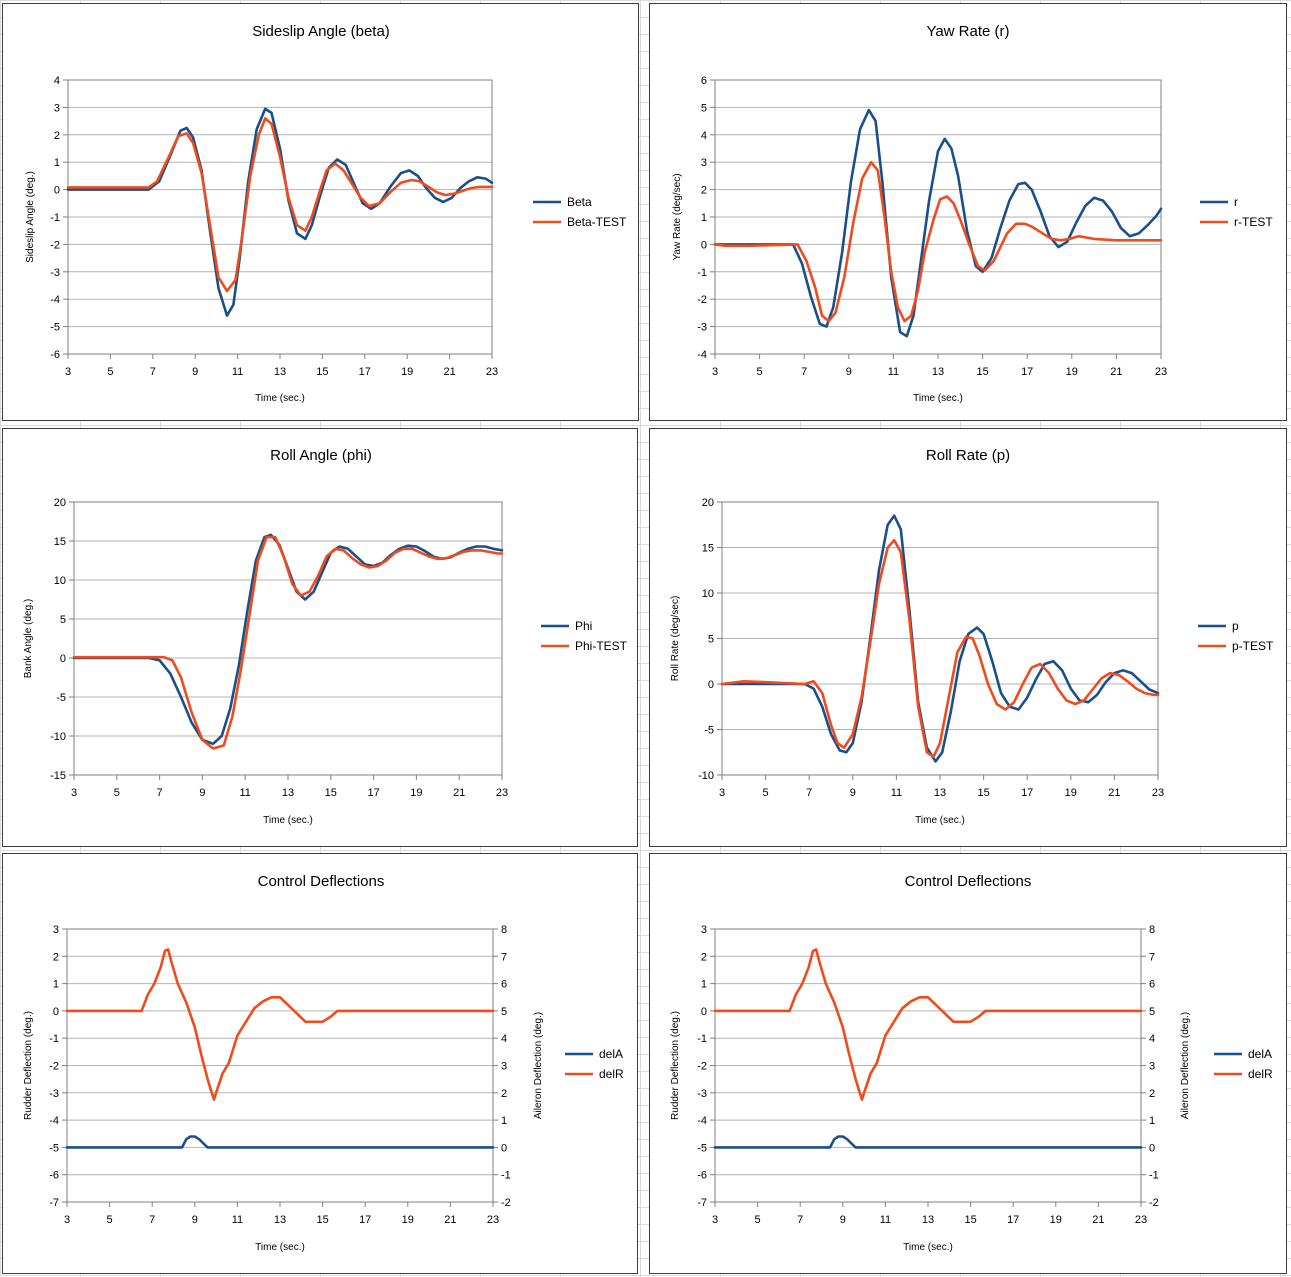 This screenshot has width=1291, height=1277. I want to click on chart-p-series-p-test, so click(940, 648).